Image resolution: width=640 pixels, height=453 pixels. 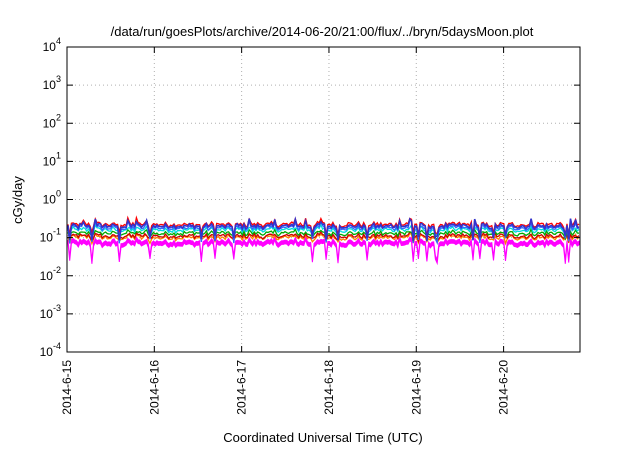 What do you see at coordinates (52, 198) in the screenshot?
I see `y-tick-label: 10⁰` at bounding box center [52, 198].